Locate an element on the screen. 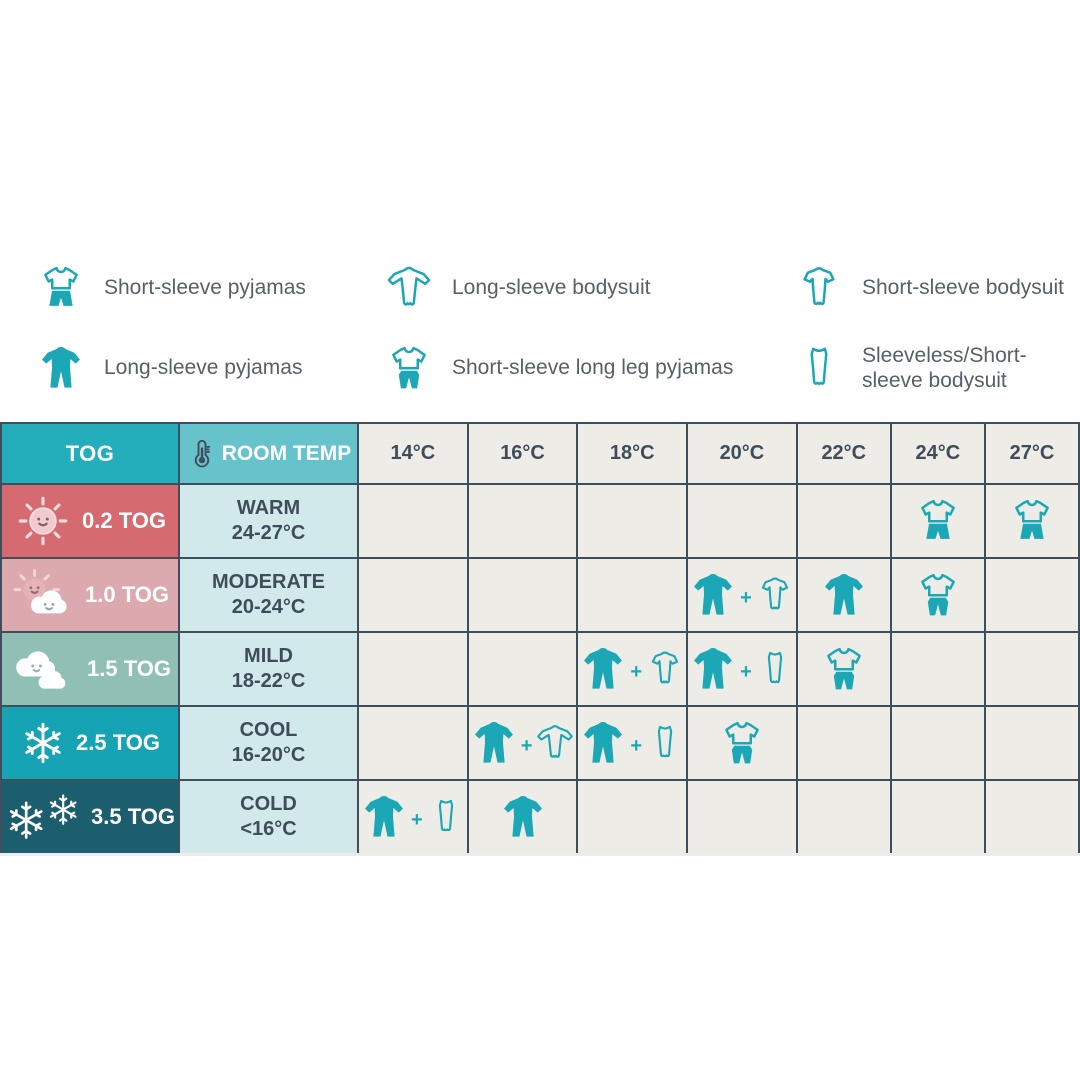  legend-label: Short-sleeve pyjamas is located at coordinates (205, 288).